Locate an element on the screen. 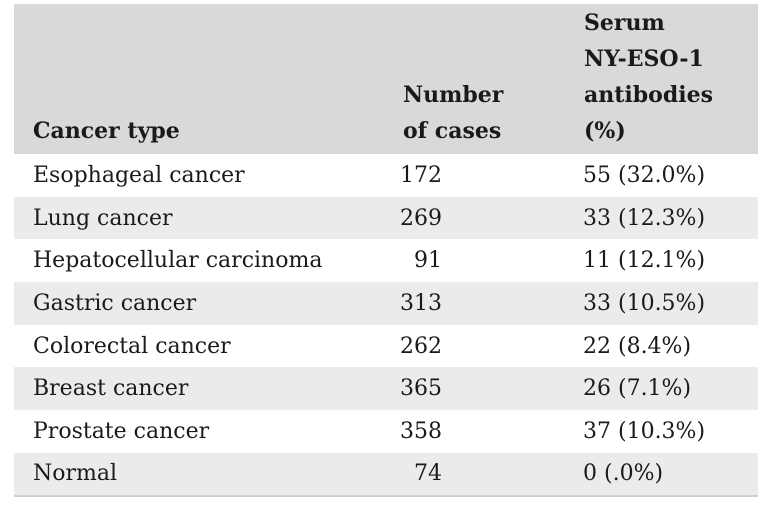 The image size is (779, 511). header-antibodies-line: antibodies is located at coordinates (648, 95).